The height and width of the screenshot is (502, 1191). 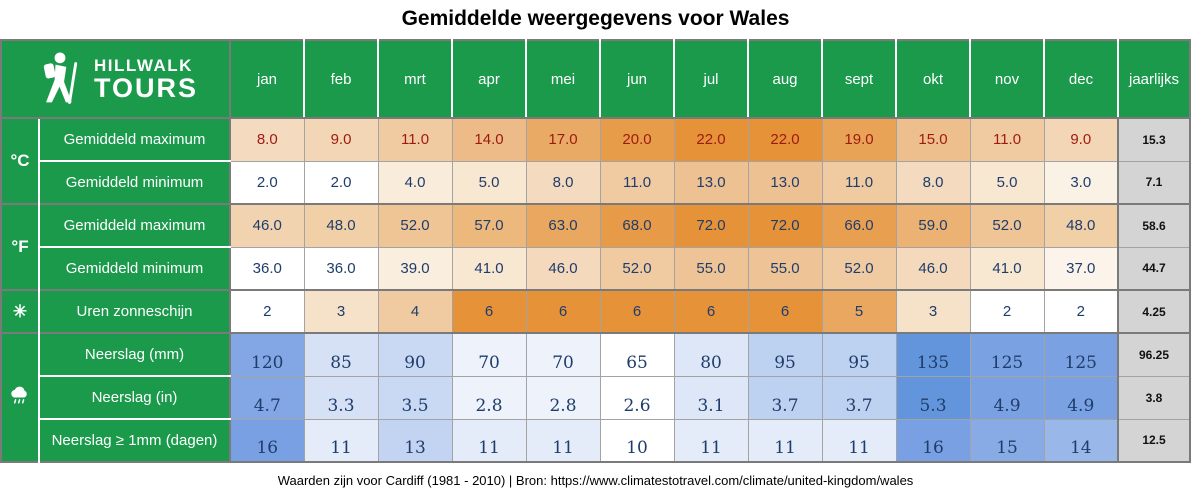 I want to click on logo-line2: TOURS, so click(x=146, y=87).